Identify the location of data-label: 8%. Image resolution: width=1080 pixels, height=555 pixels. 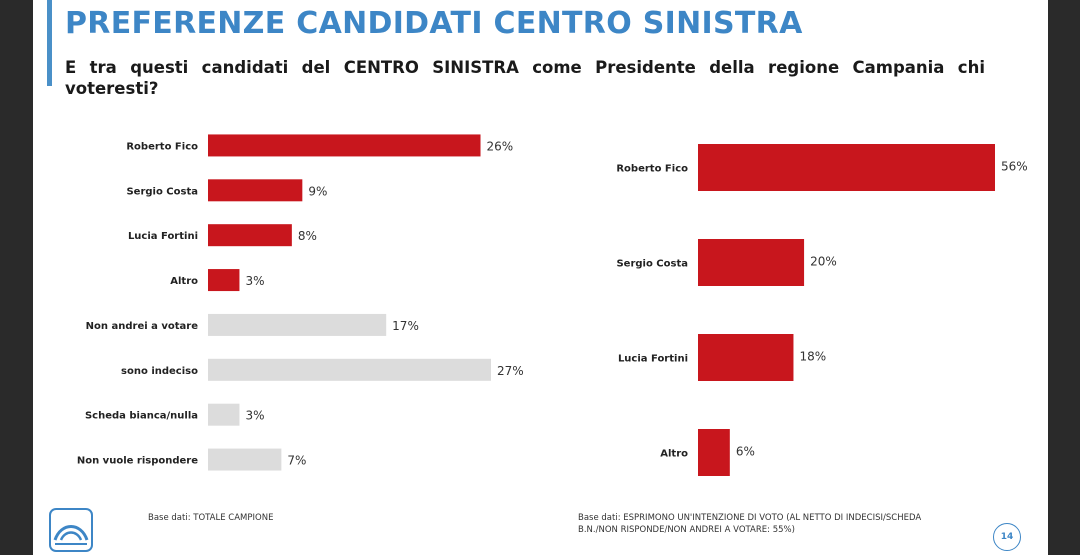
(307, 236).